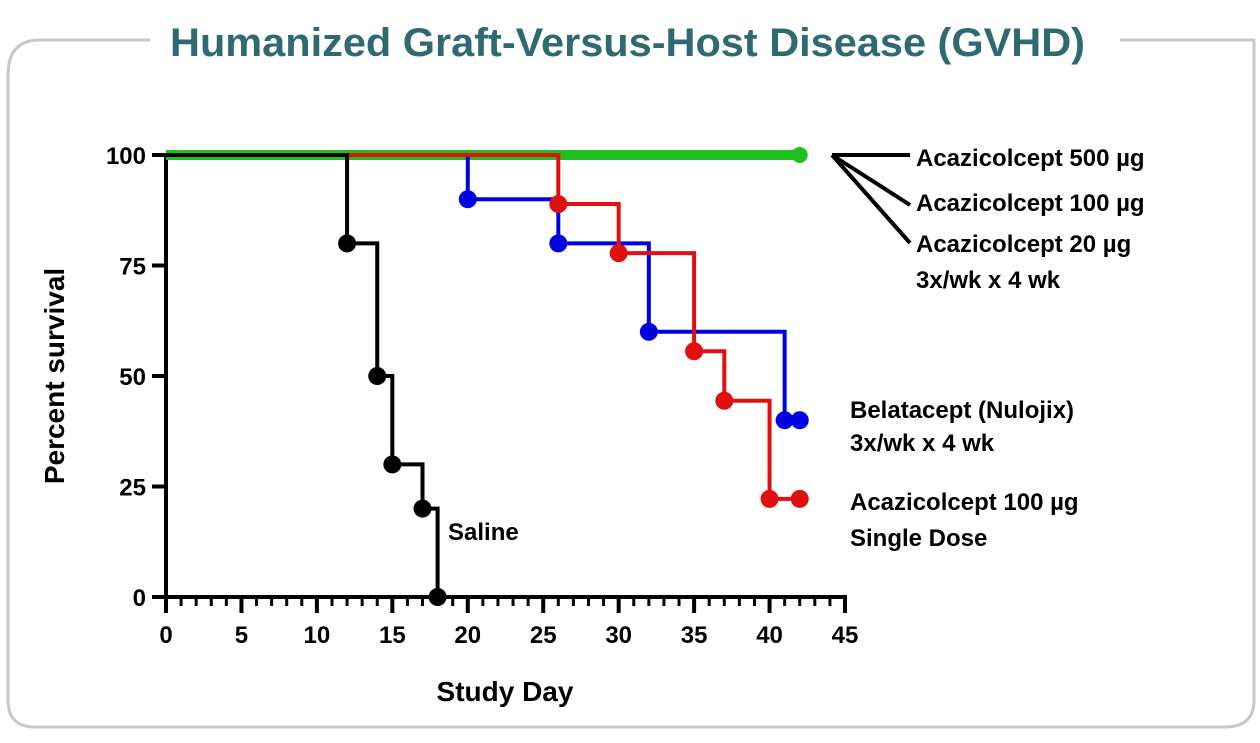 The height and width of the screenshot is (743, 1260). I want to click on label-acaz20: Acazicolcept 20 µg, so click(1023, 244).